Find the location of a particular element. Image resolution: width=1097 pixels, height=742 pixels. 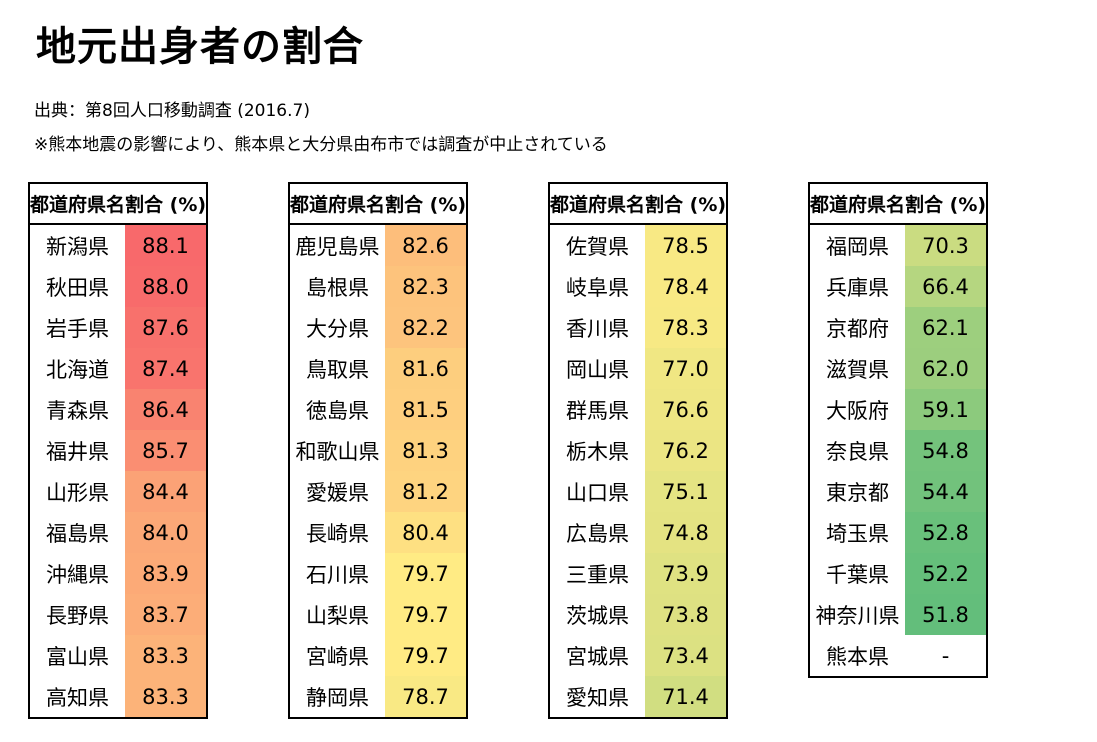

table-row: 宮城県 73.4 is located at coordinates (638, 655).